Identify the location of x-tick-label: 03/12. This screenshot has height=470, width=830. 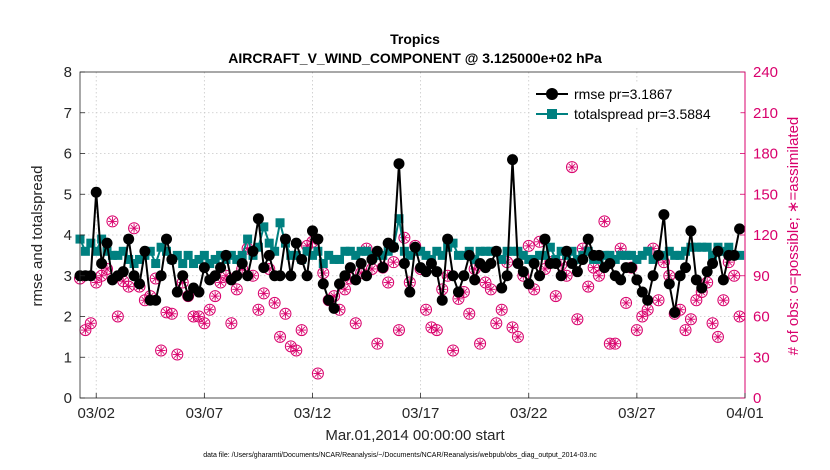
(313, 413).